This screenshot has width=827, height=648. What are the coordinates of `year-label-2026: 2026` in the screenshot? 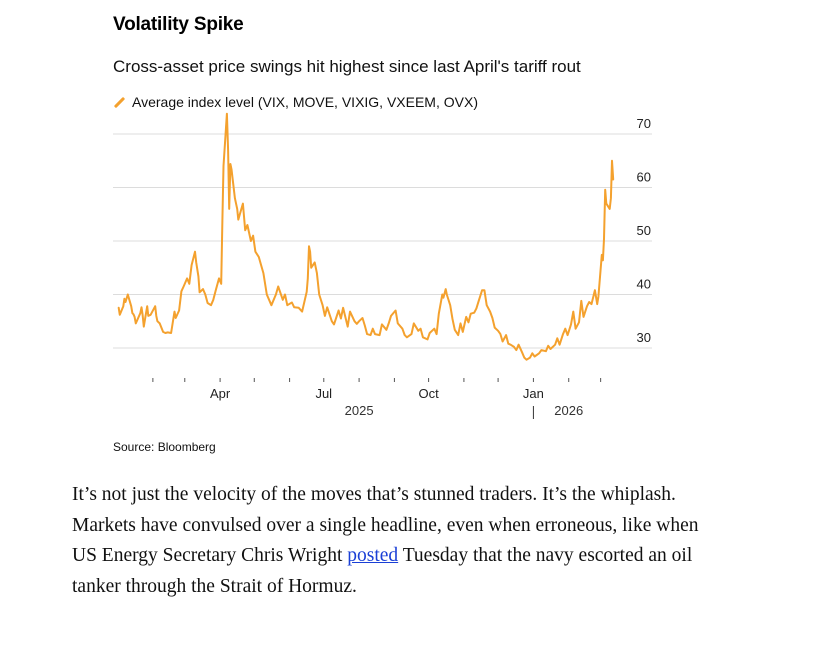 It's located at (568, 410).